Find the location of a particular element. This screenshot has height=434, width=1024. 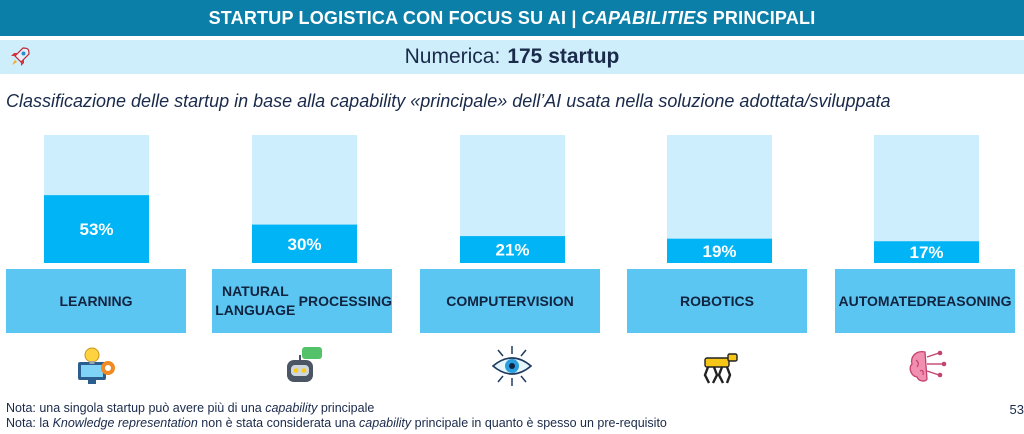

bar-value-label: 53% is located at coordinates (96, 229).